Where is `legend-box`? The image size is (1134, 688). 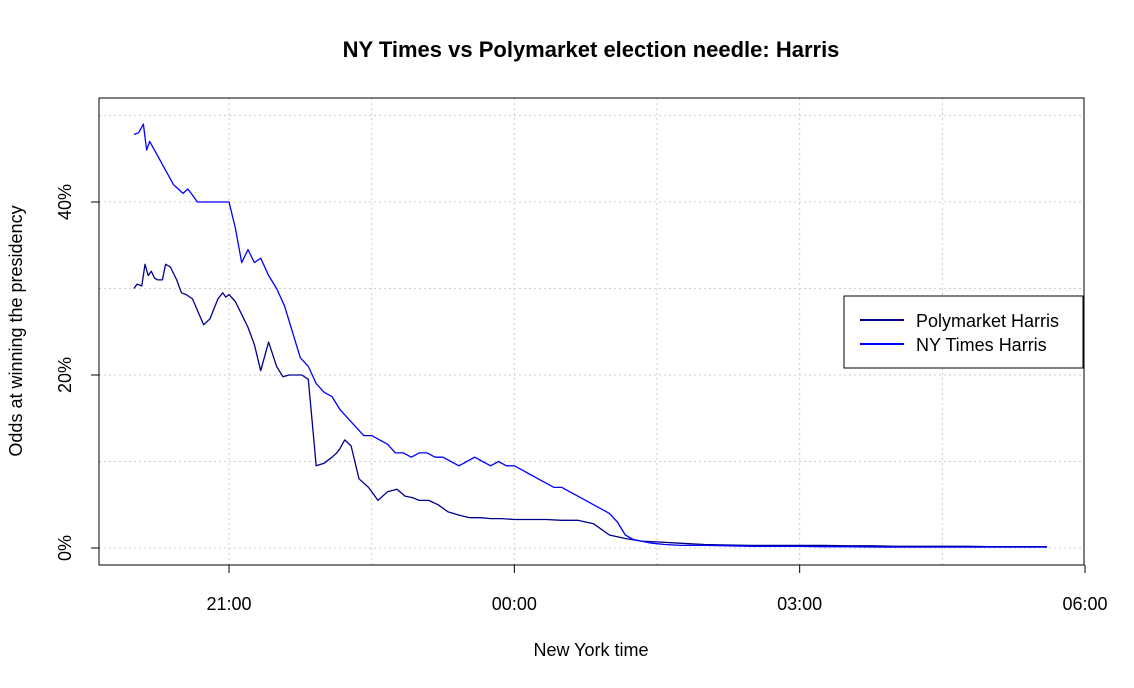
legend-box is located at coordinates (963, 332).